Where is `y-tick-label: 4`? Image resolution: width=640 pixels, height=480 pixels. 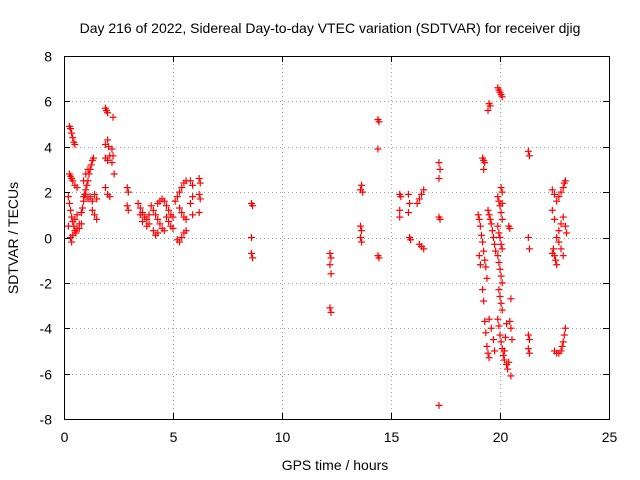 y-tick-label: 4 is located at coordinates (48, 148).